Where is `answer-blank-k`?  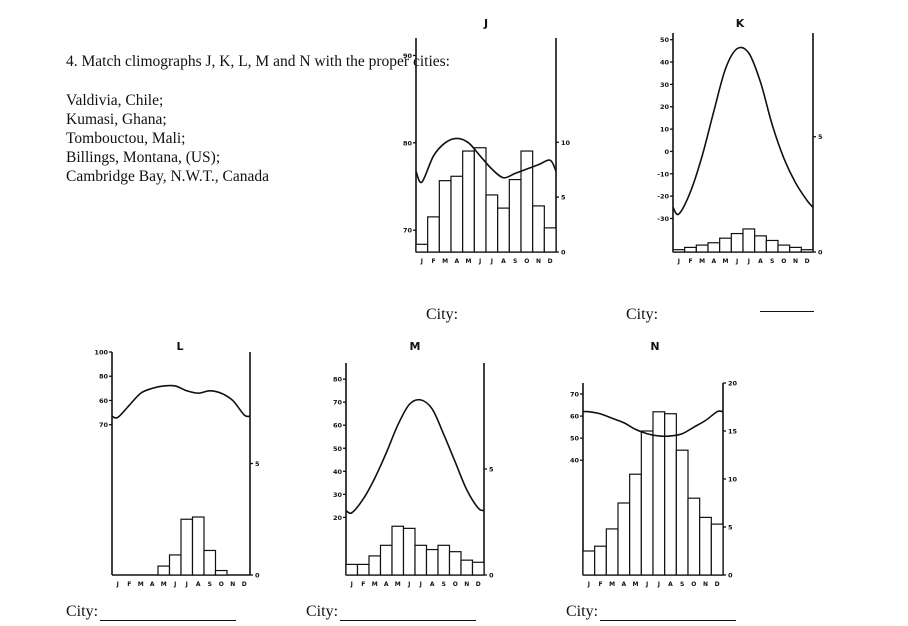
answer-blank-k is located at coordinates (787, 311).